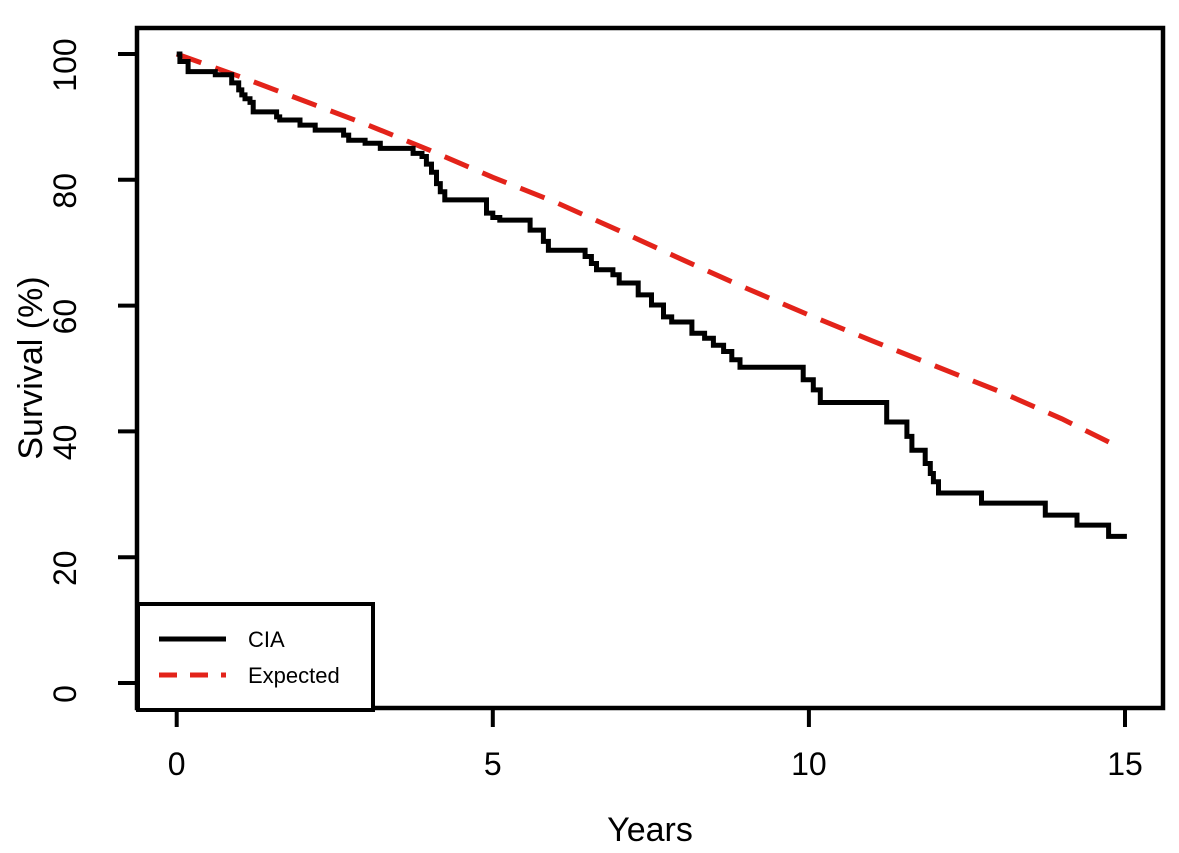  I want to click on x-axis-title: Years, so click(650, 830).